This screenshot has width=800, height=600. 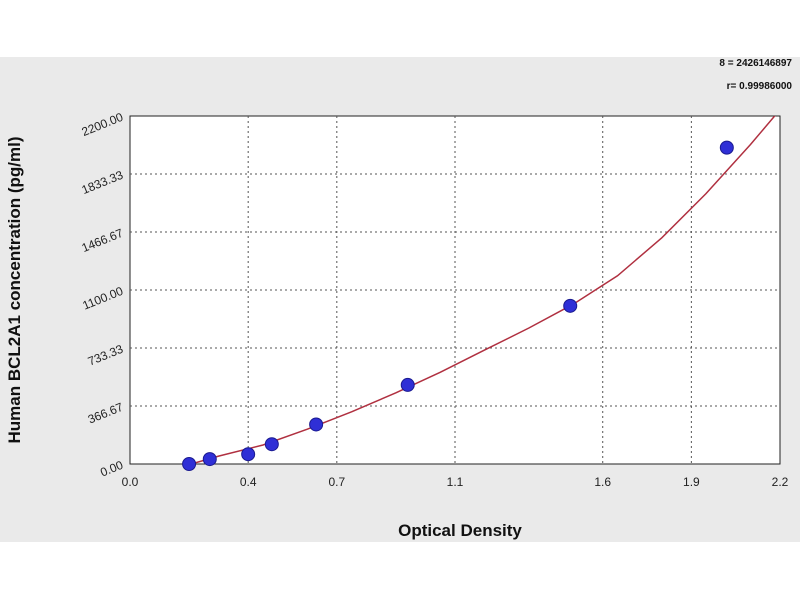 What do you see at coordinates (130, 482) in the screenshot?
I see `x-tick-label: 0.0` at bounding box center [130, 482].